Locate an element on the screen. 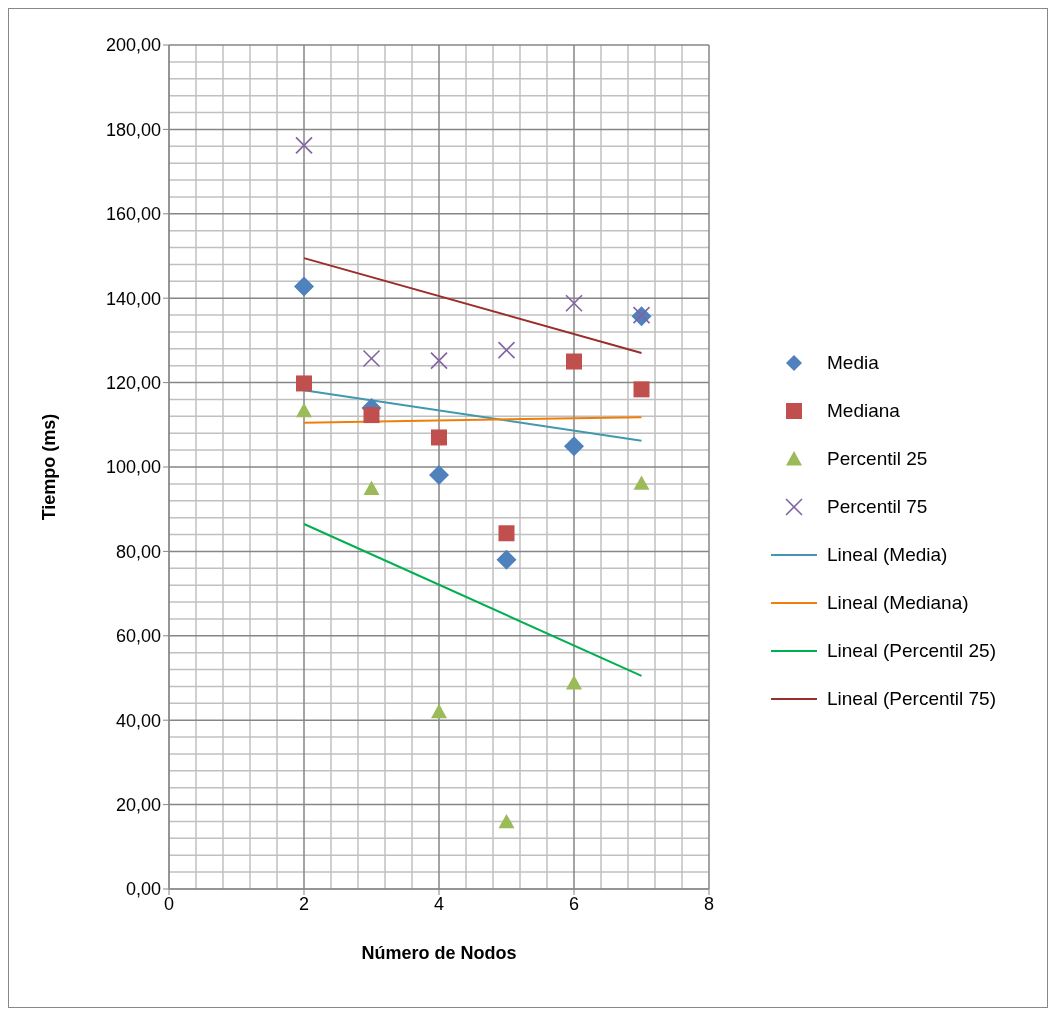  y-tick-label: 200,00 is located at coordinates (133, 45).